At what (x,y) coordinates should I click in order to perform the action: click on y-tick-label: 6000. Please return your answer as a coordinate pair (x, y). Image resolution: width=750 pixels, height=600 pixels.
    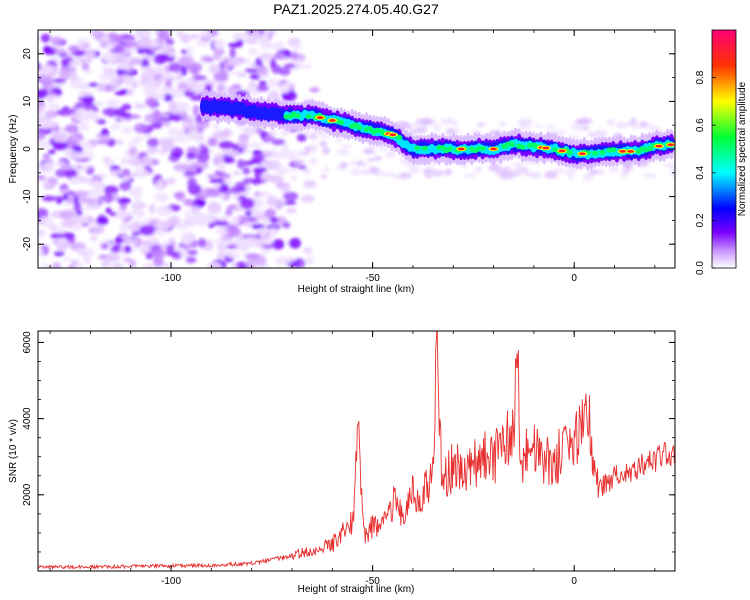
    Looking at the image, I should click on (27, 342).